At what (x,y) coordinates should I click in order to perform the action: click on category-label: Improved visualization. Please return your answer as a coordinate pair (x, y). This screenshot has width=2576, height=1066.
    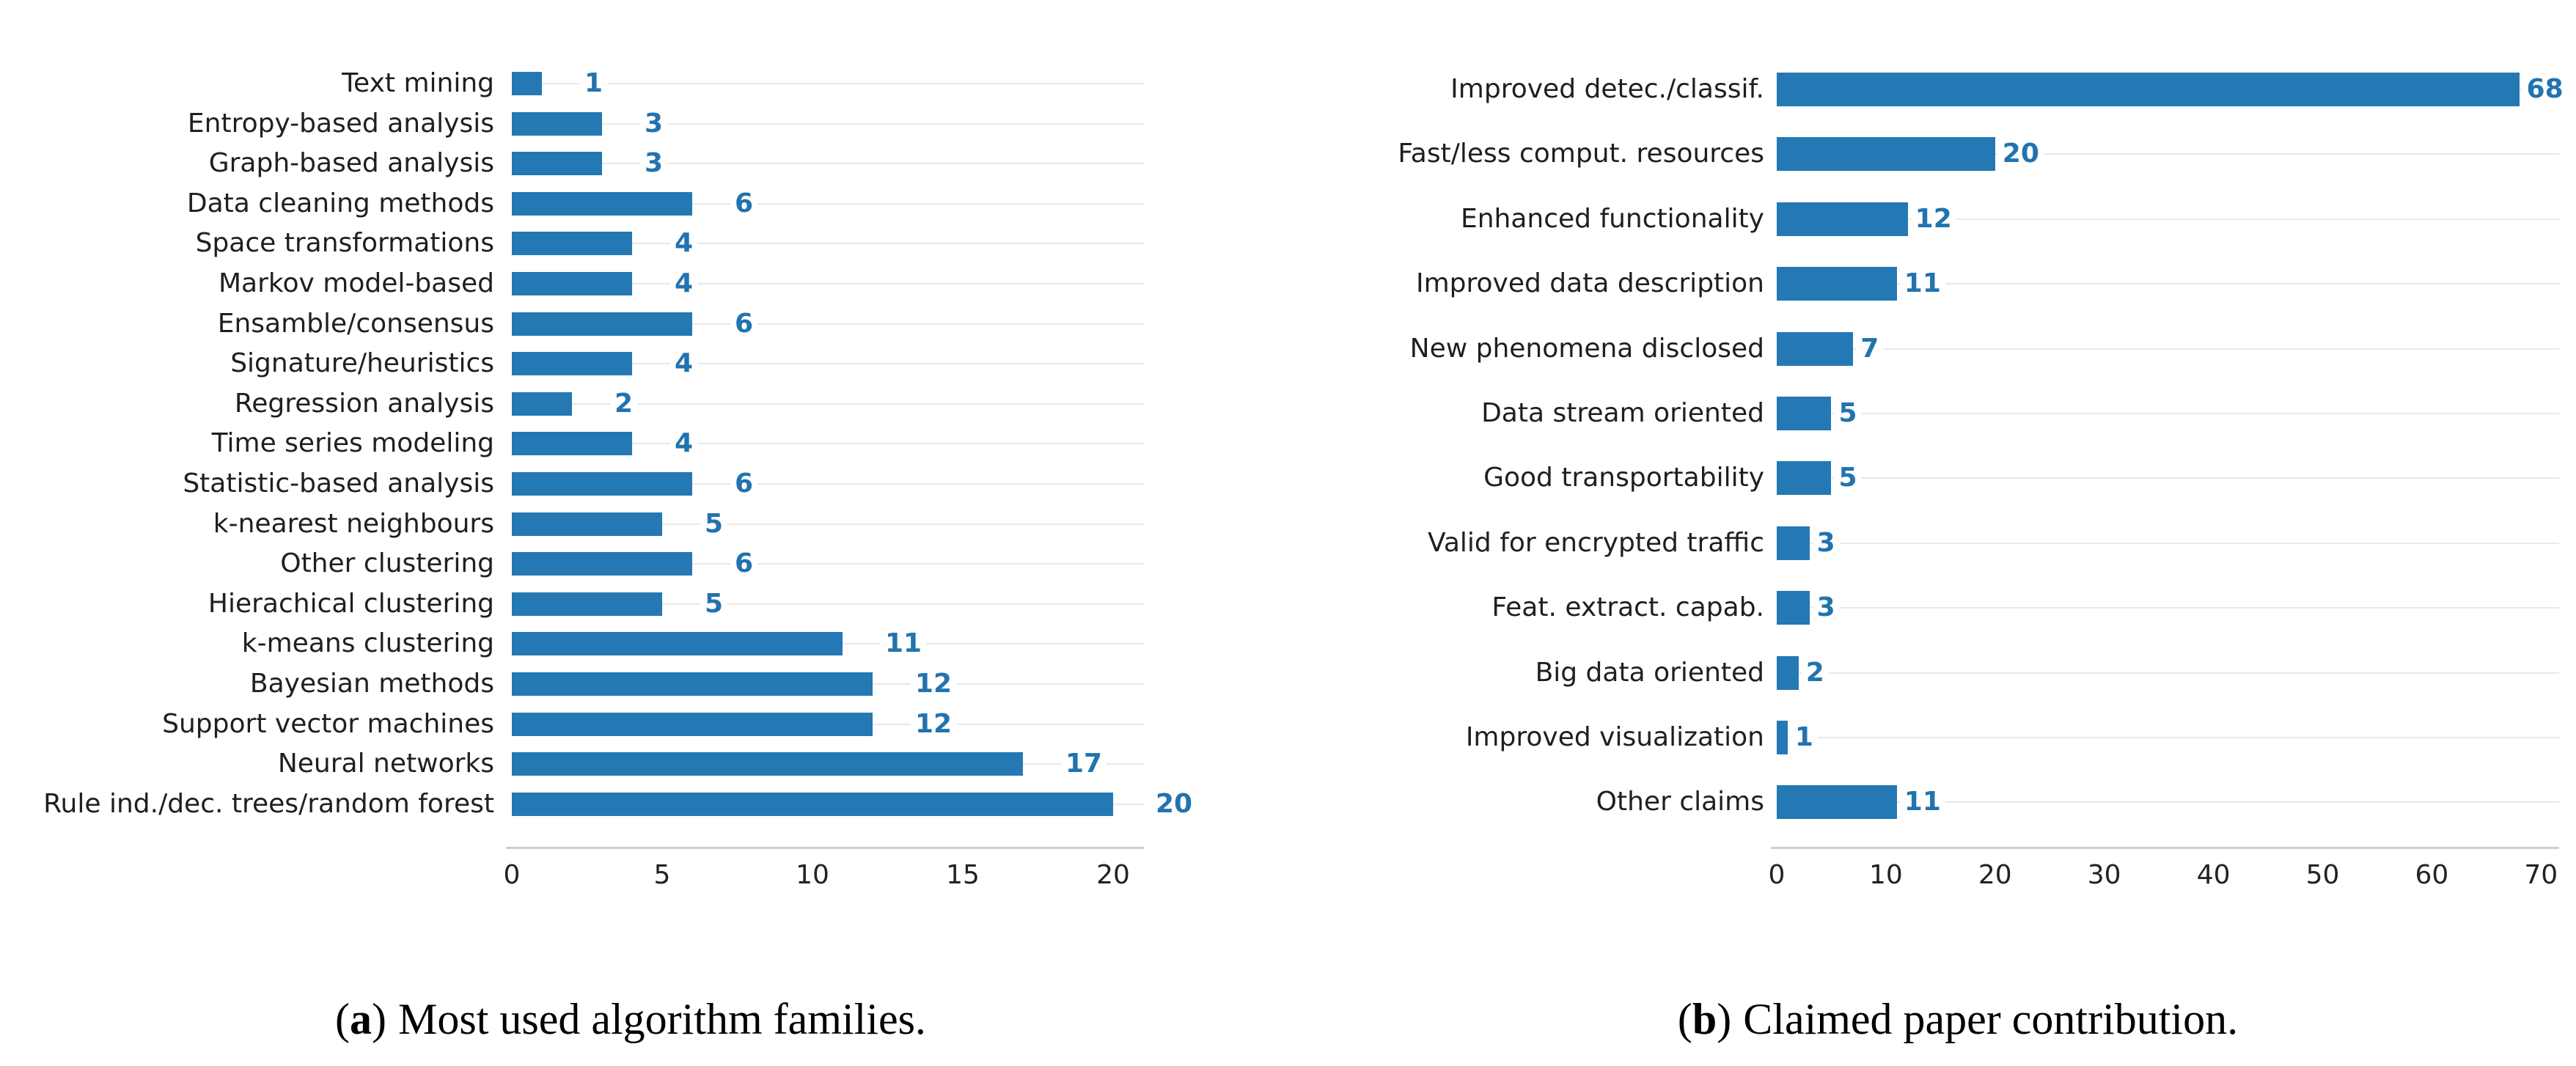
    Looking at the image, I should click on (1614, 737).